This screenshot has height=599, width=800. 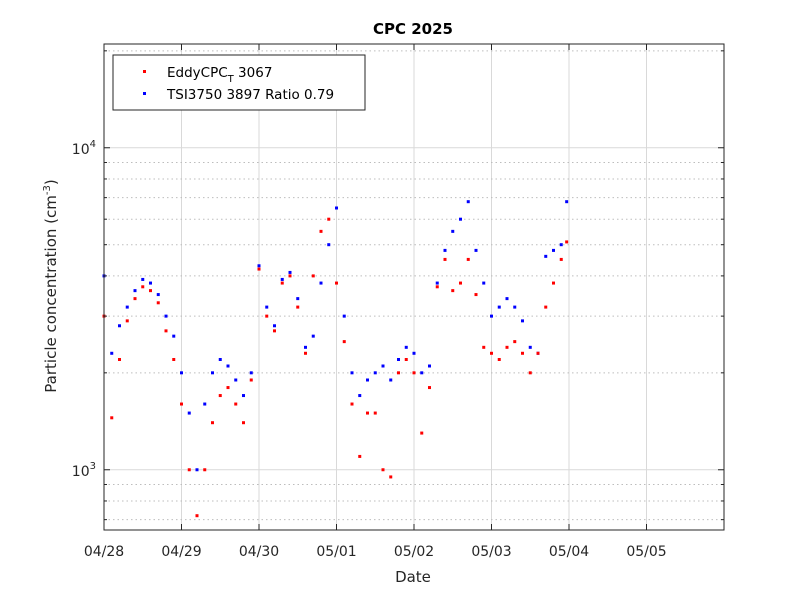 I want to click on legend-label-eddycpc-suffix: 3067, so click(x=253, y=73).